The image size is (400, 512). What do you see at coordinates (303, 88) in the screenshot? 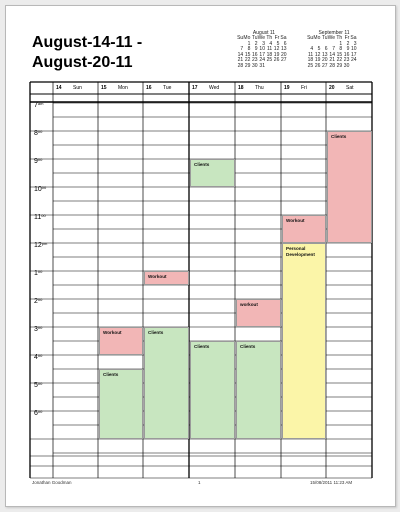
I see `day-header: 19 Fri` at bounding box center [303, 88].